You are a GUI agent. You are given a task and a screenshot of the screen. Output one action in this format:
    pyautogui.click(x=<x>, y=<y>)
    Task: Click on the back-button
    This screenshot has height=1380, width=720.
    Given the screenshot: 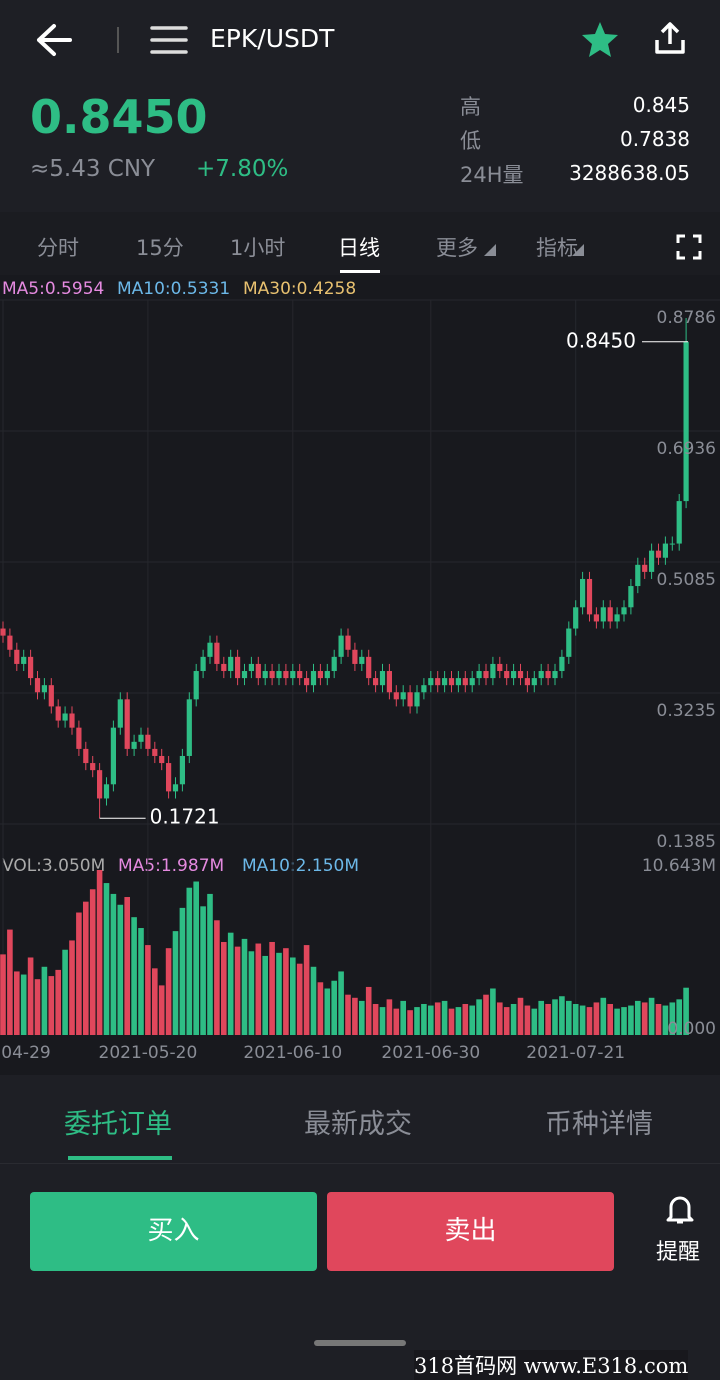 What is the action you would take?
    pyautogui.click(x=54, y=40)
    